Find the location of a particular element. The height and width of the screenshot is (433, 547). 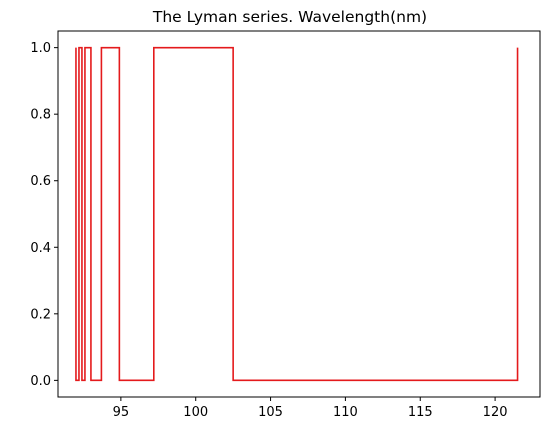

y-tick-label: 0.0 is located at coordinates (40, 381).